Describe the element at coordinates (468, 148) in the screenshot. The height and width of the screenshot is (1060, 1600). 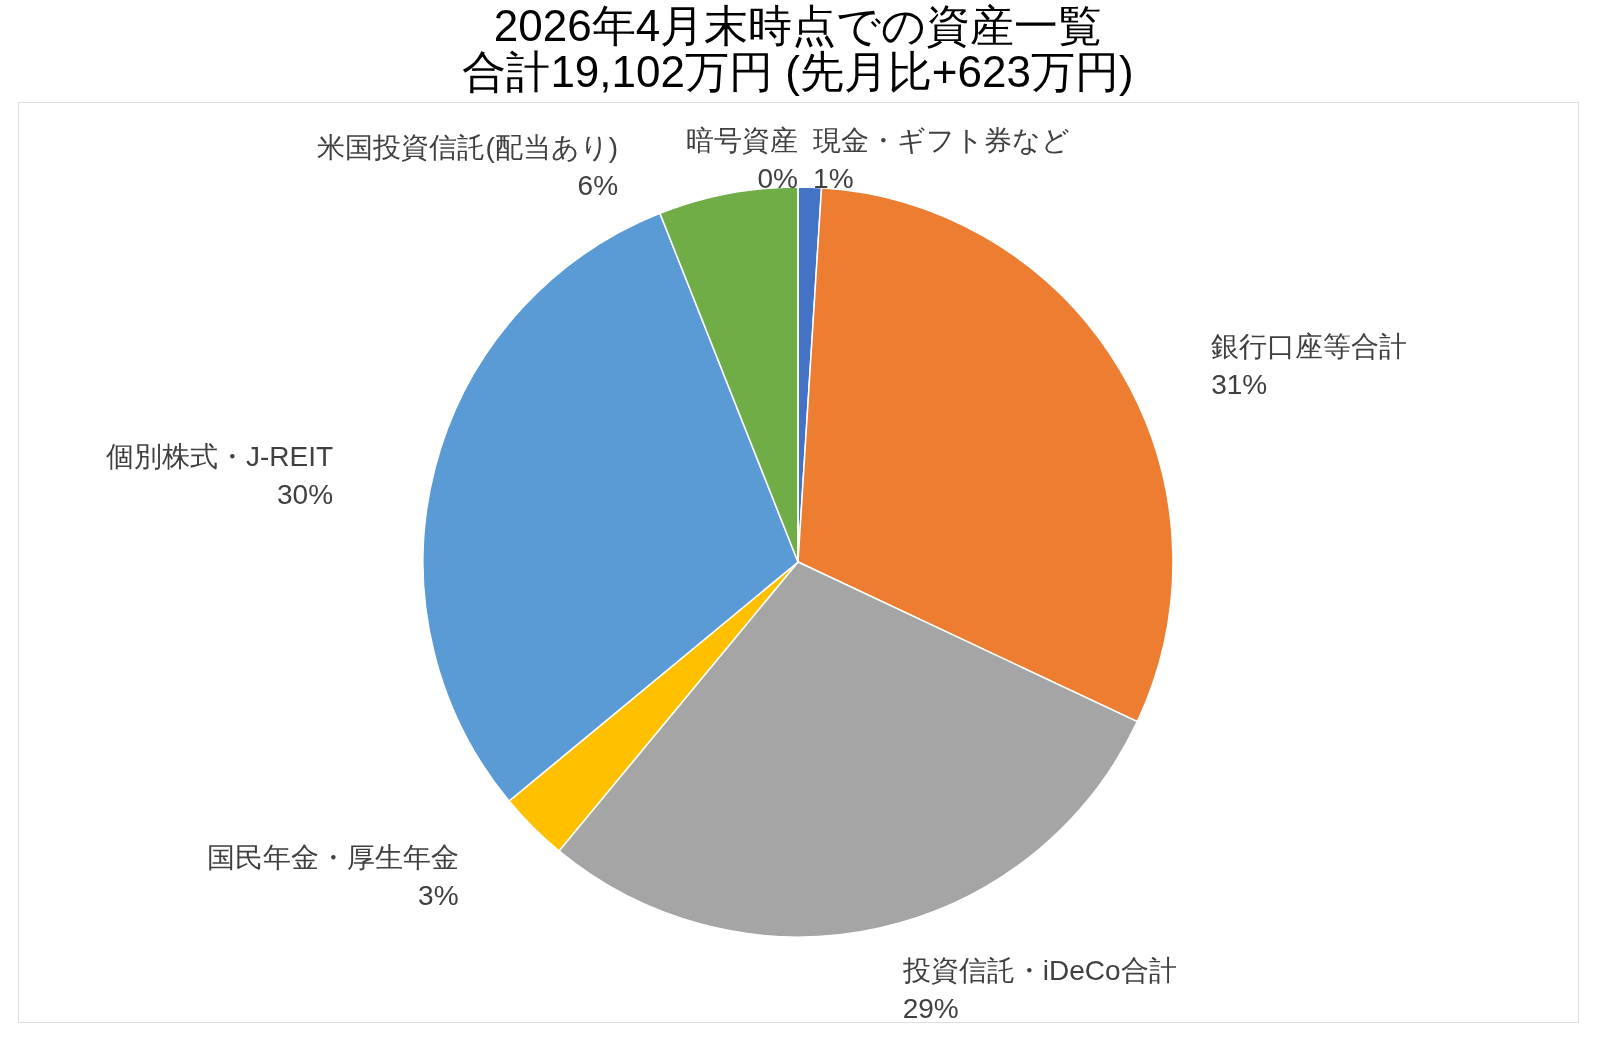
I see `slice-label: 米国投資信託(配当あり)` at that location.